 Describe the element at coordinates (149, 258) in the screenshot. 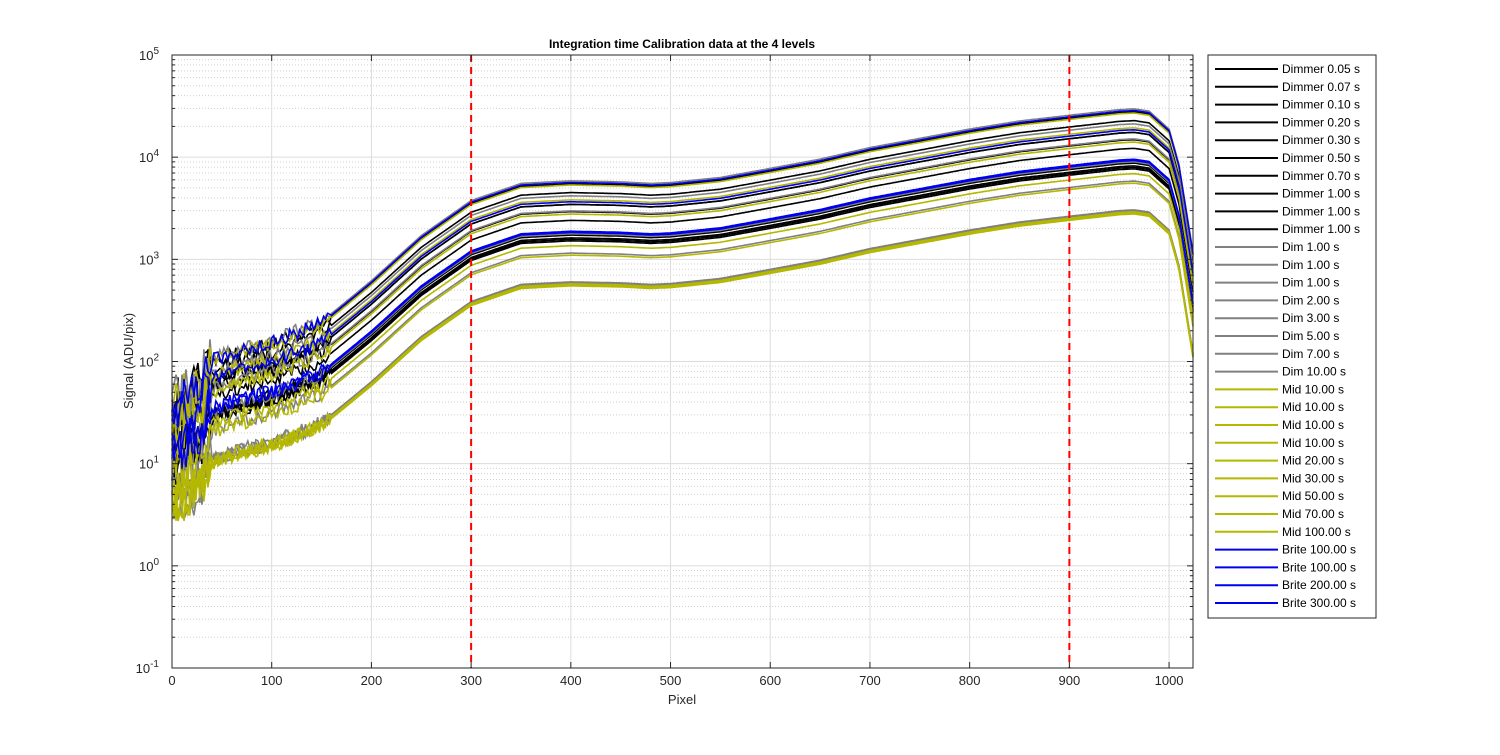

I see `y-tick-label: 10³` at that location.